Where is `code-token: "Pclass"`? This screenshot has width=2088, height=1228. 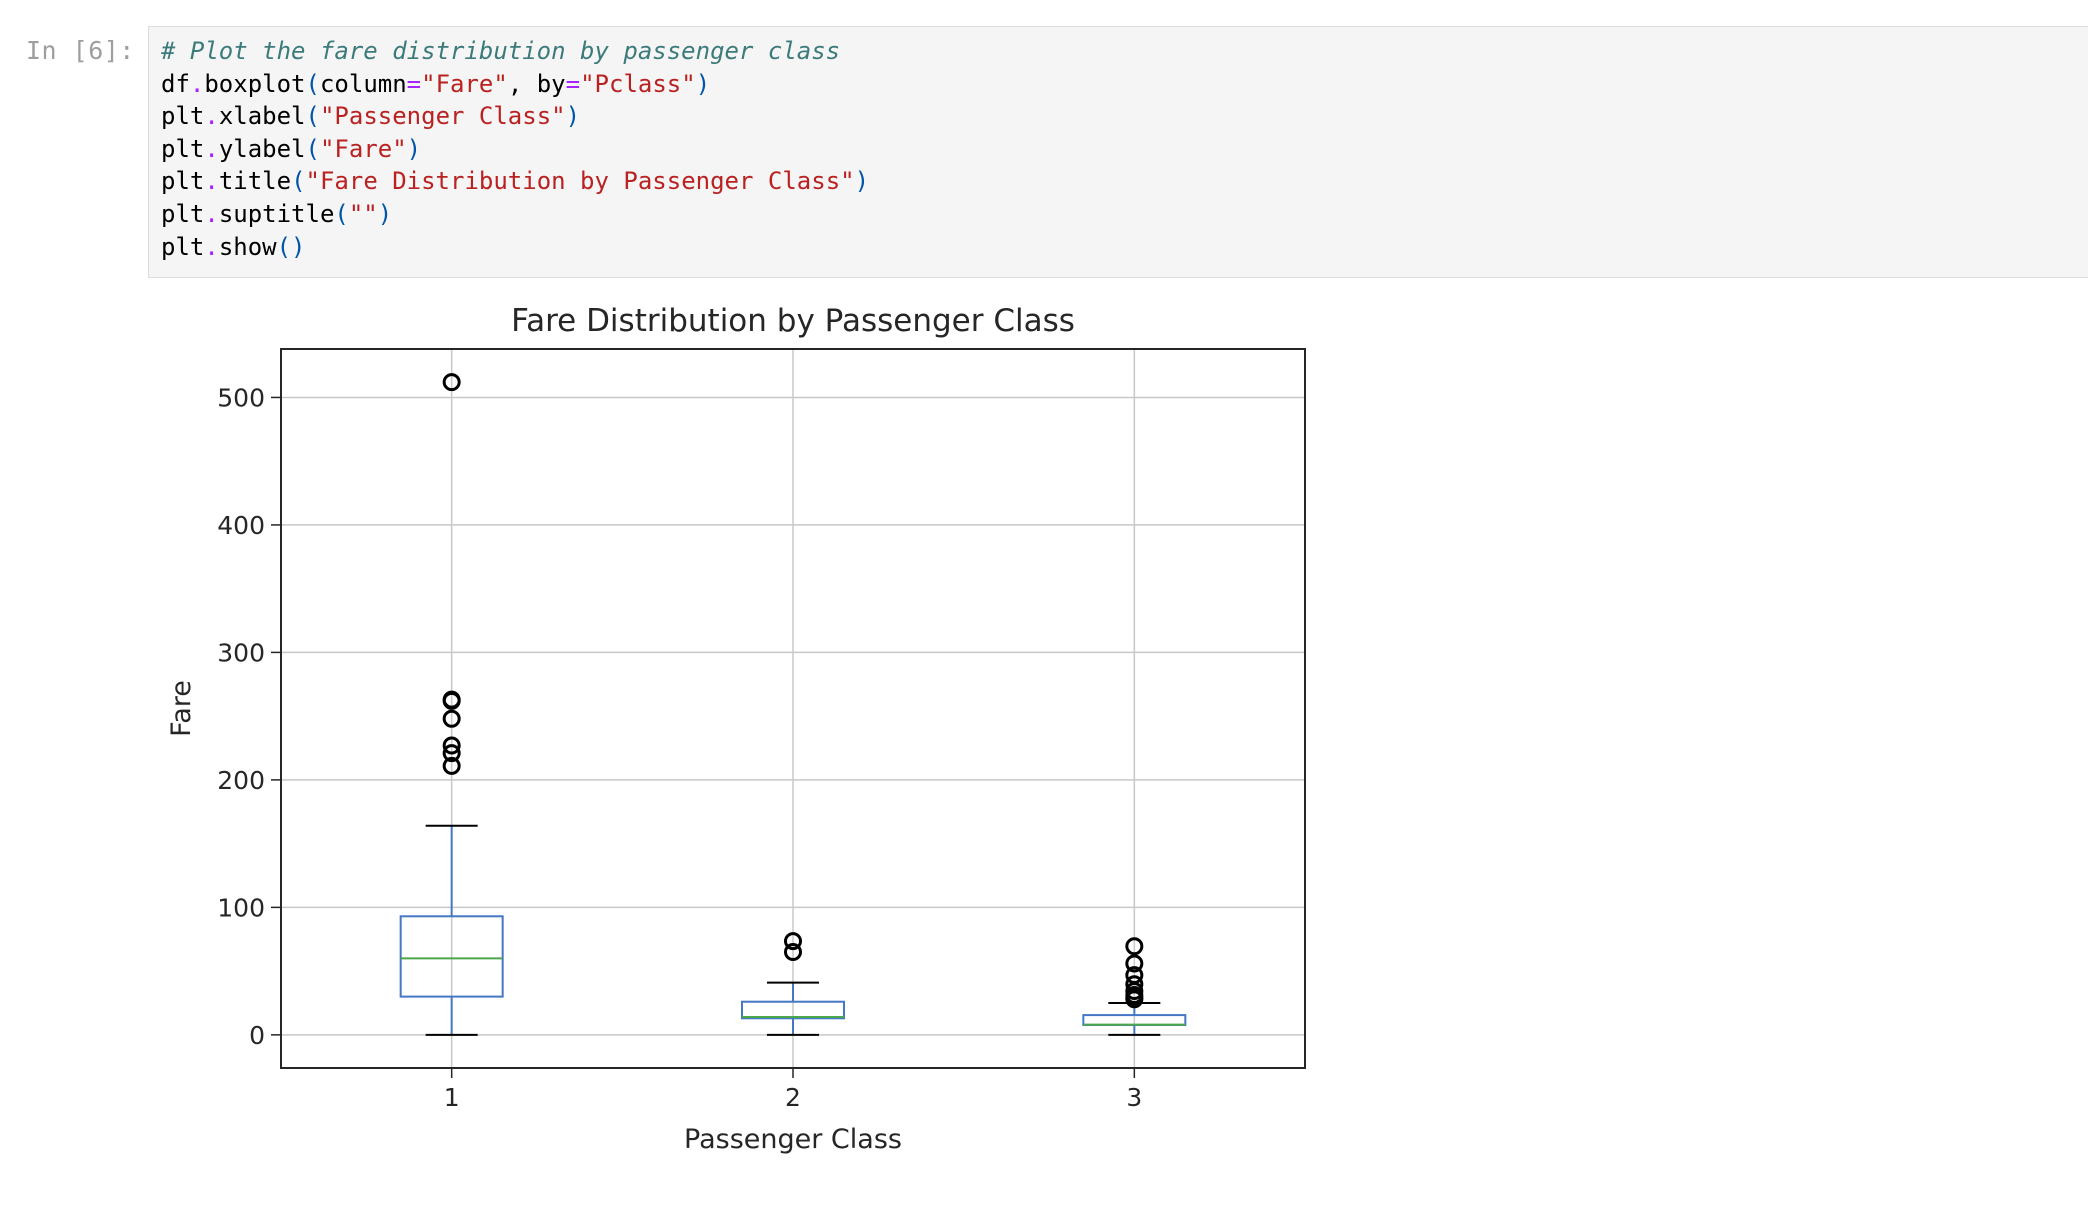 code-token: "Pclass" is located at coordinates (638, 83).